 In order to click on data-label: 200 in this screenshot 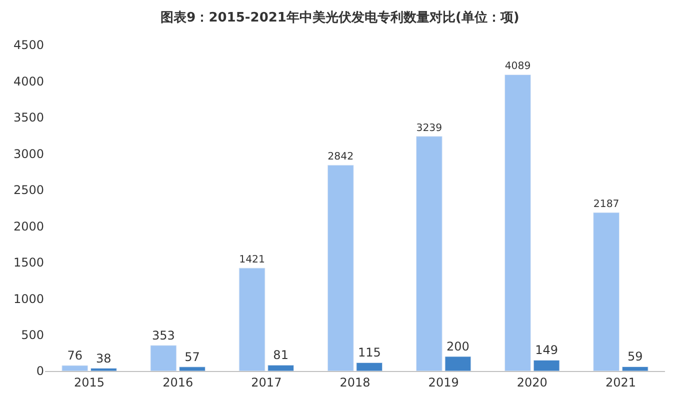, I will do `click(458, 347)`.